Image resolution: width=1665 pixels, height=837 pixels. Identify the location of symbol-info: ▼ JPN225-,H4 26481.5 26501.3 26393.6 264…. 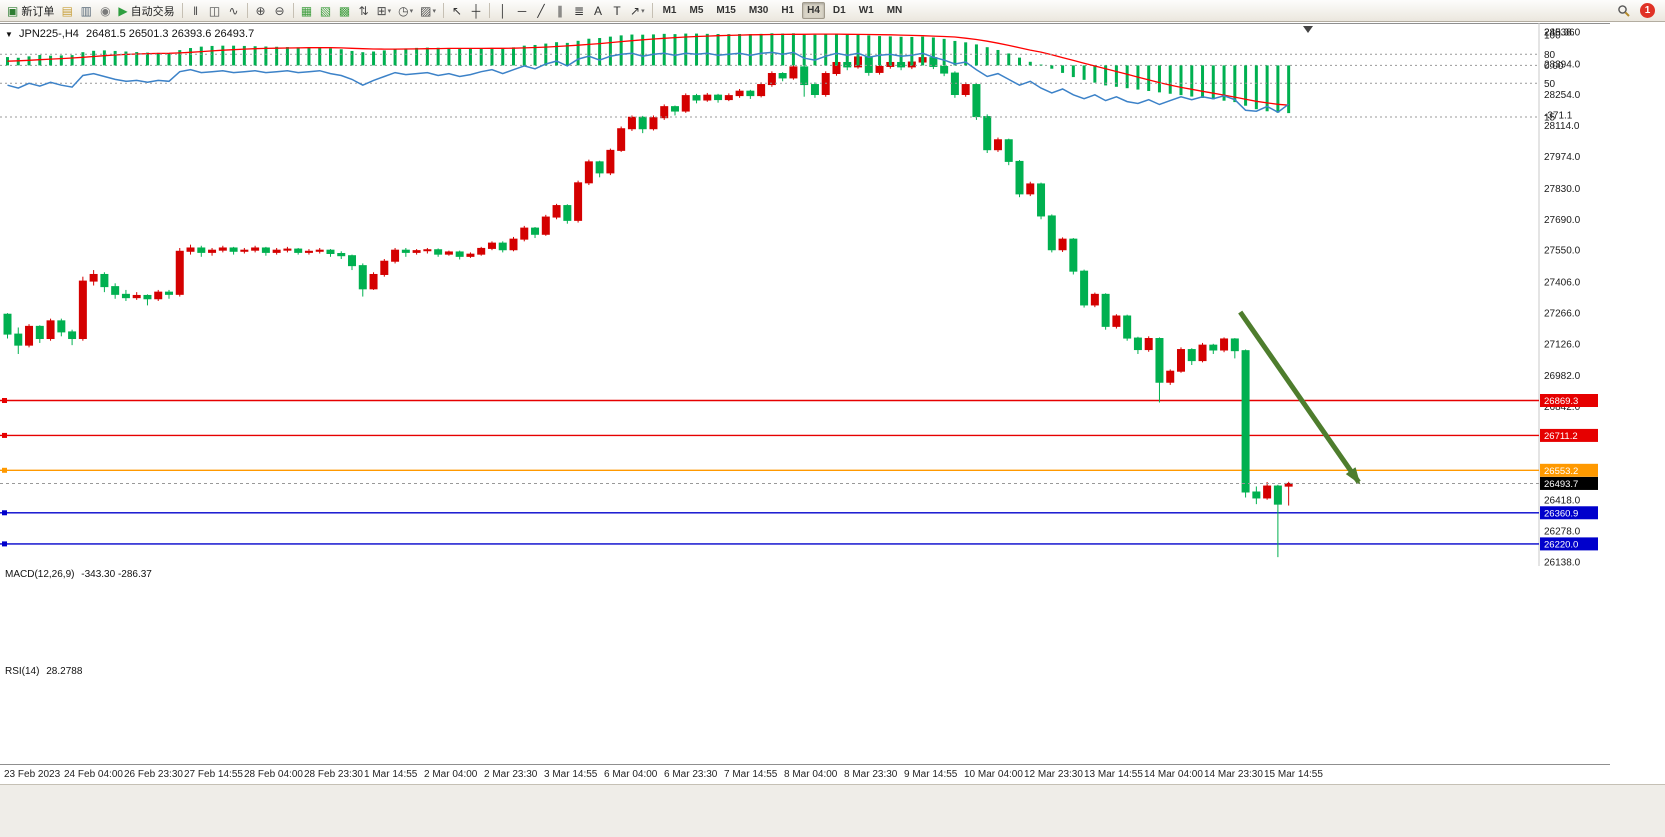
(129, 34).